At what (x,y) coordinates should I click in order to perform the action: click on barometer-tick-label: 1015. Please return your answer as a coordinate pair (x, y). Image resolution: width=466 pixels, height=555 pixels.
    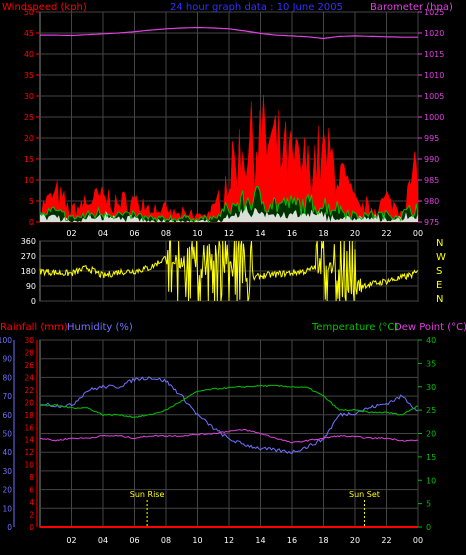
    Looking at the image, I should click on (434, 54).